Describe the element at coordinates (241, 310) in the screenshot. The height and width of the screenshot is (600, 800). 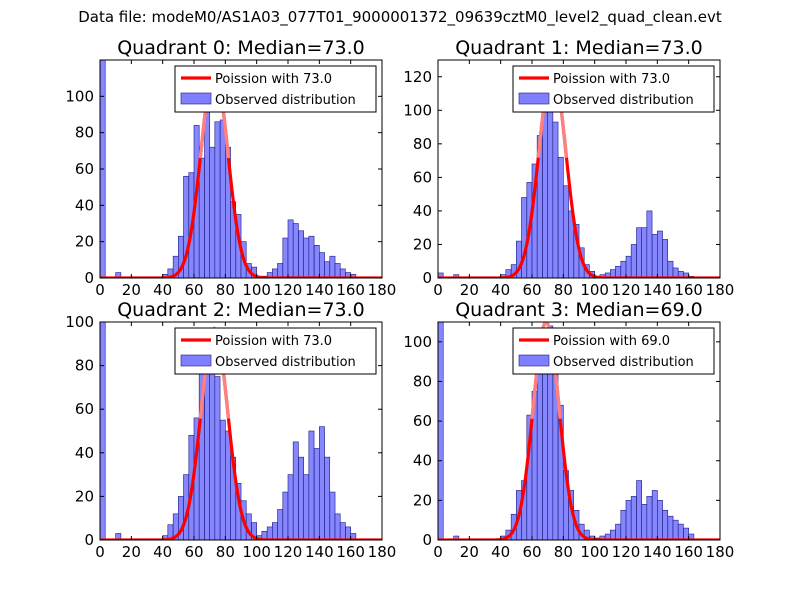
I see `chart-title: Quadrant 2: Median=73.0` at that location.